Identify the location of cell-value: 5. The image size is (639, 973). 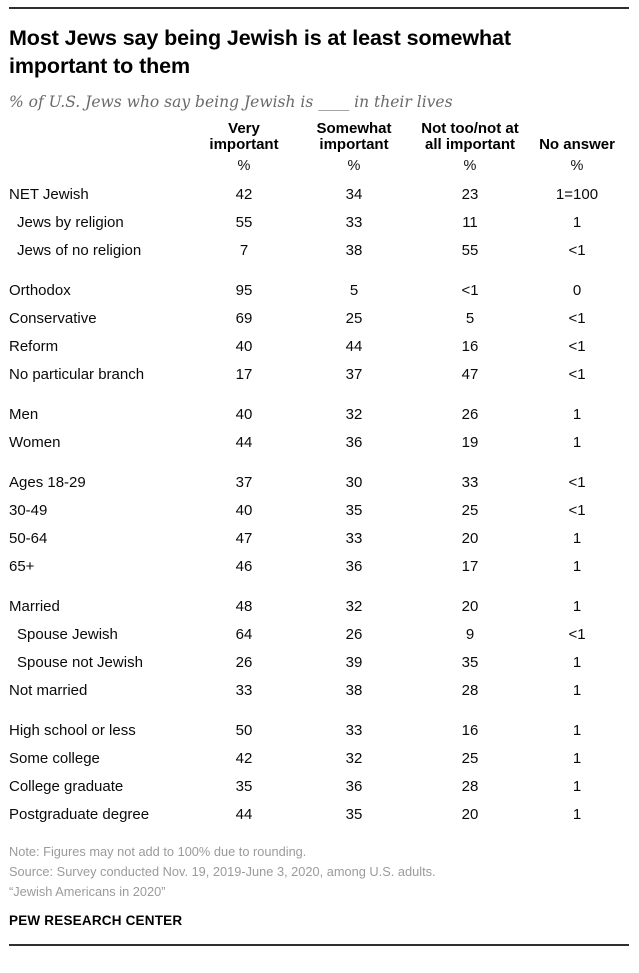
(470, 319).